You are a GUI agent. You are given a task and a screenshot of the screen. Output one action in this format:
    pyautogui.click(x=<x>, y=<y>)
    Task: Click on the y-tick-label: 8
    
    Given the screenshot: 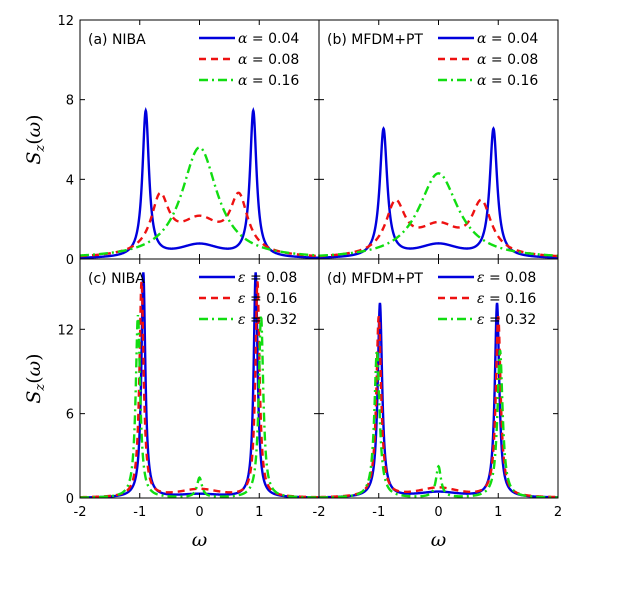 What is the action you would take?
    pyautogui.click(x=70, y=101)
    